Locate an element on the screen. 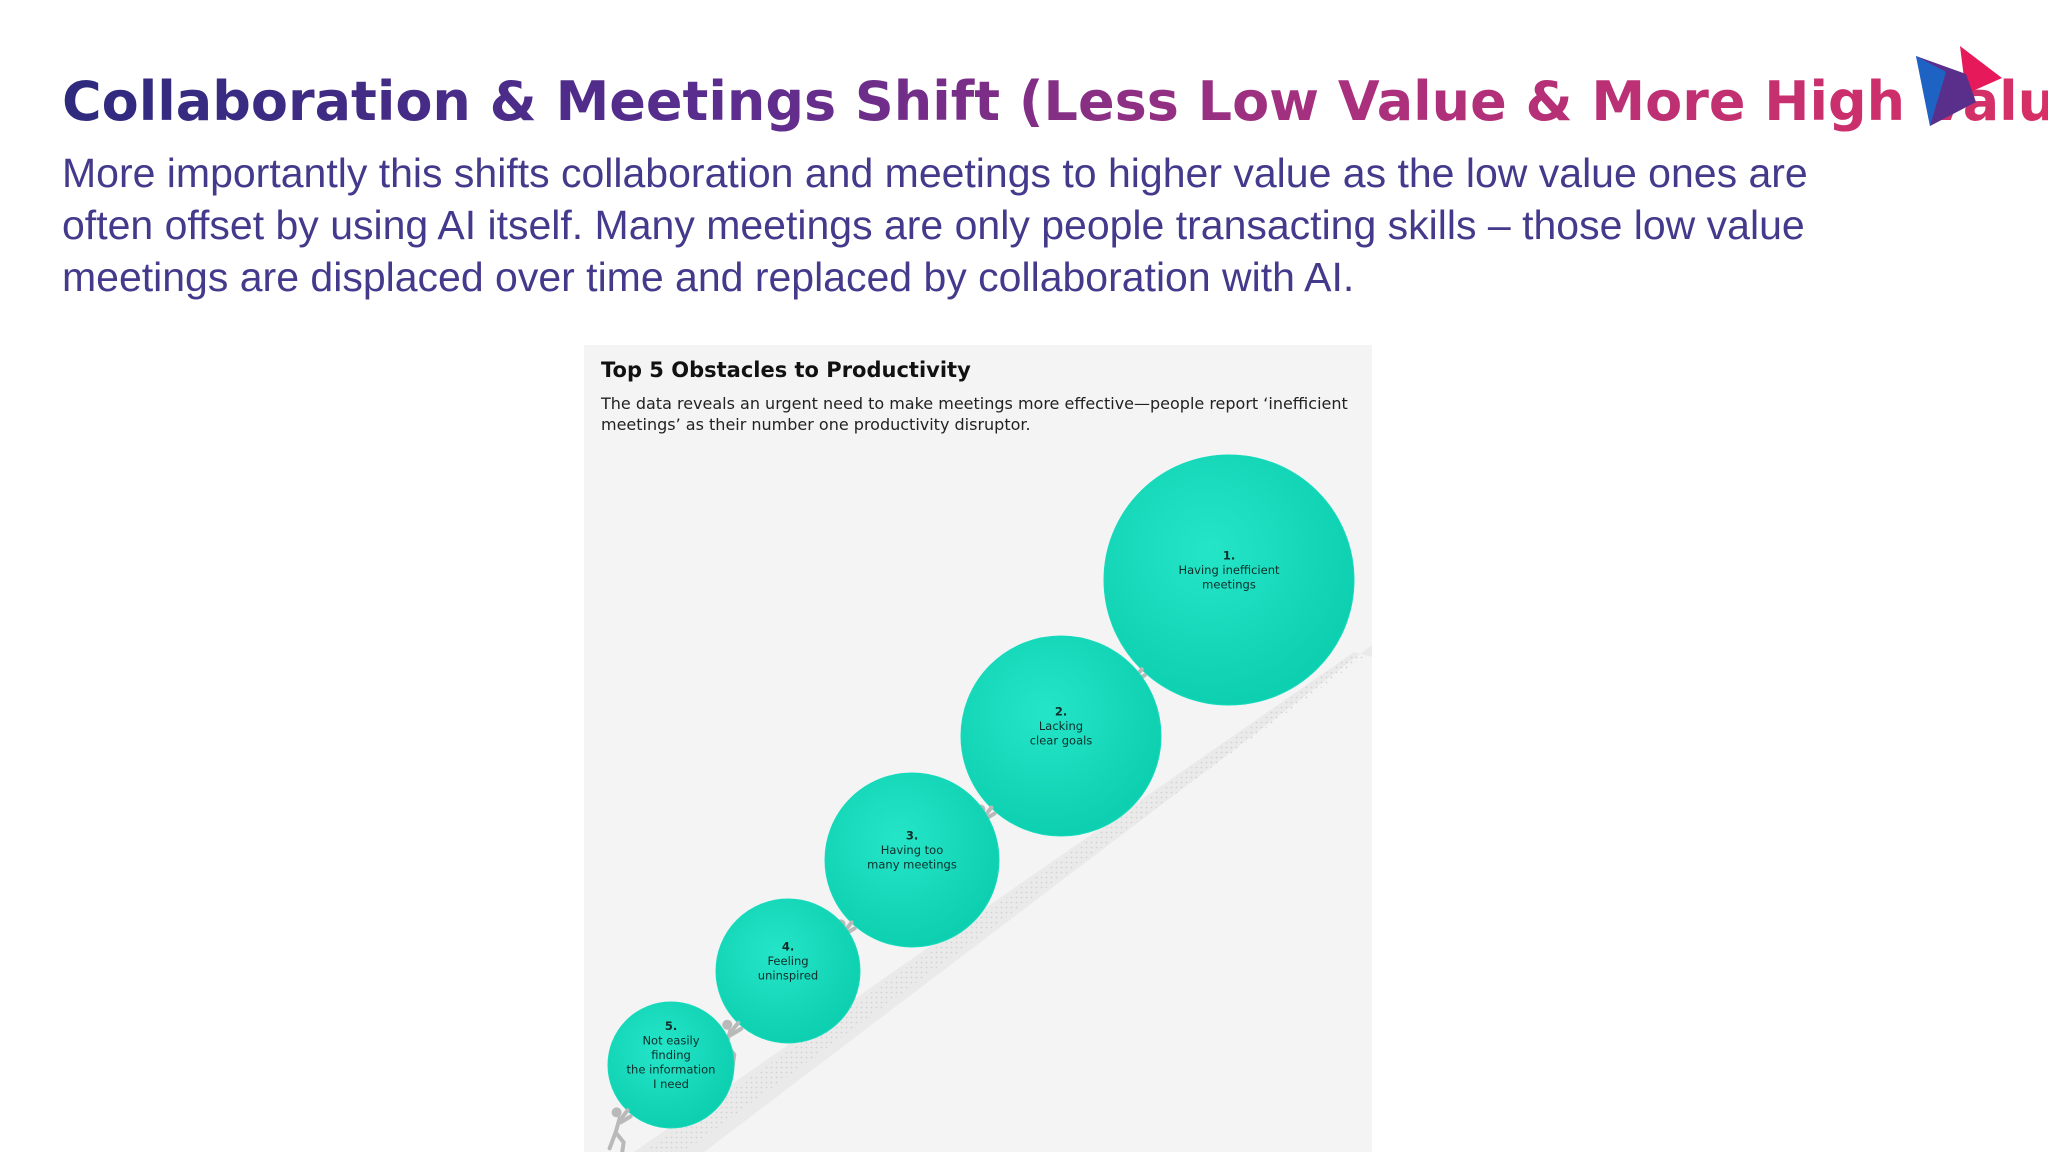 The width and height of the screenshot is (2048, 1152). obstacle-label-line: Feeling is located at coordinates (787, 961).